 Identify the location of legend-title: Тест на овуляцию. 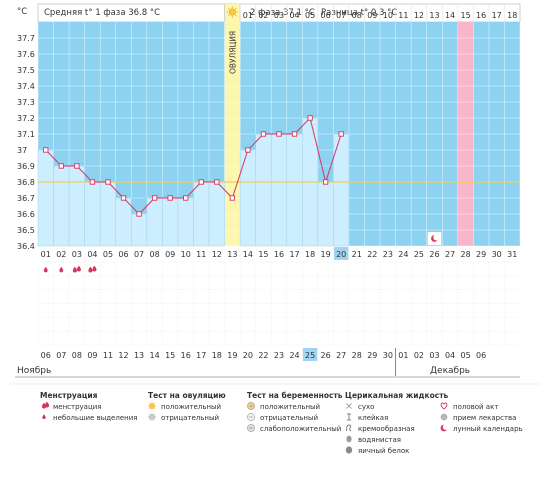
(187, 395).